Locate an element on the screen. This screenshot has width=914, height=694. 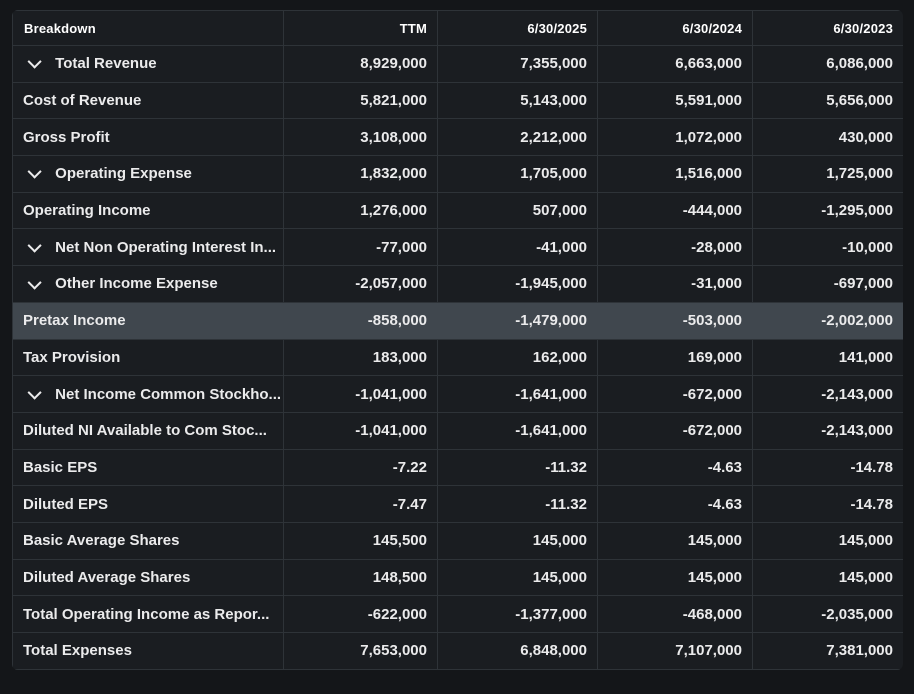
row-value-ttm: 145,500 is located at coordinates (360, 540).